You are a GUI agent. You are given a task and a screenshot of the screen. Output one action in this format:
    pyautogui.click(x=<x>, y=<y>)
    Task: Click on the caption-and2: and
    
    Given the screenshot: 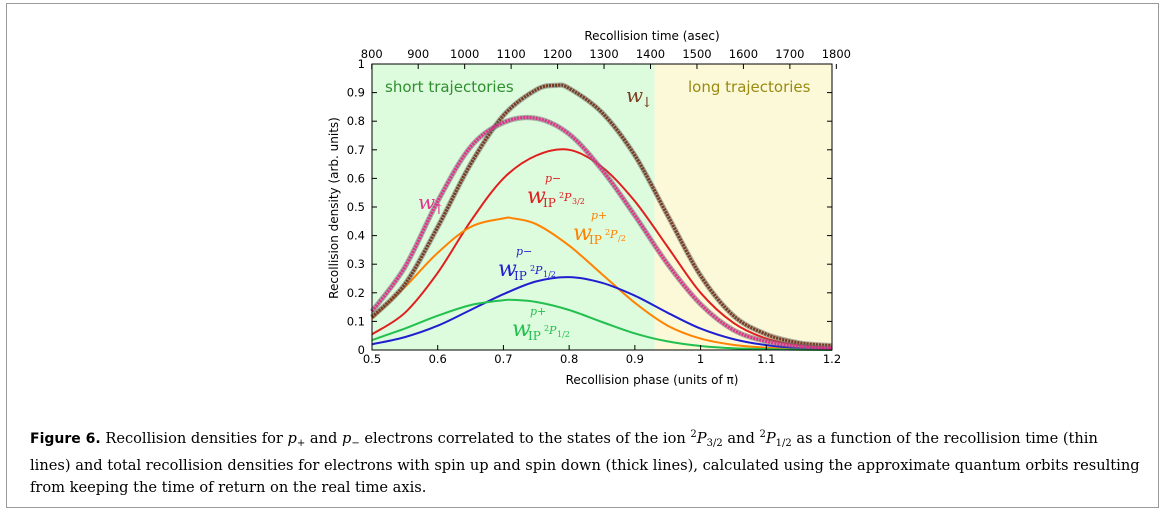 What is the action you would take?
    pyautogui.click(x=741, y=438)
    